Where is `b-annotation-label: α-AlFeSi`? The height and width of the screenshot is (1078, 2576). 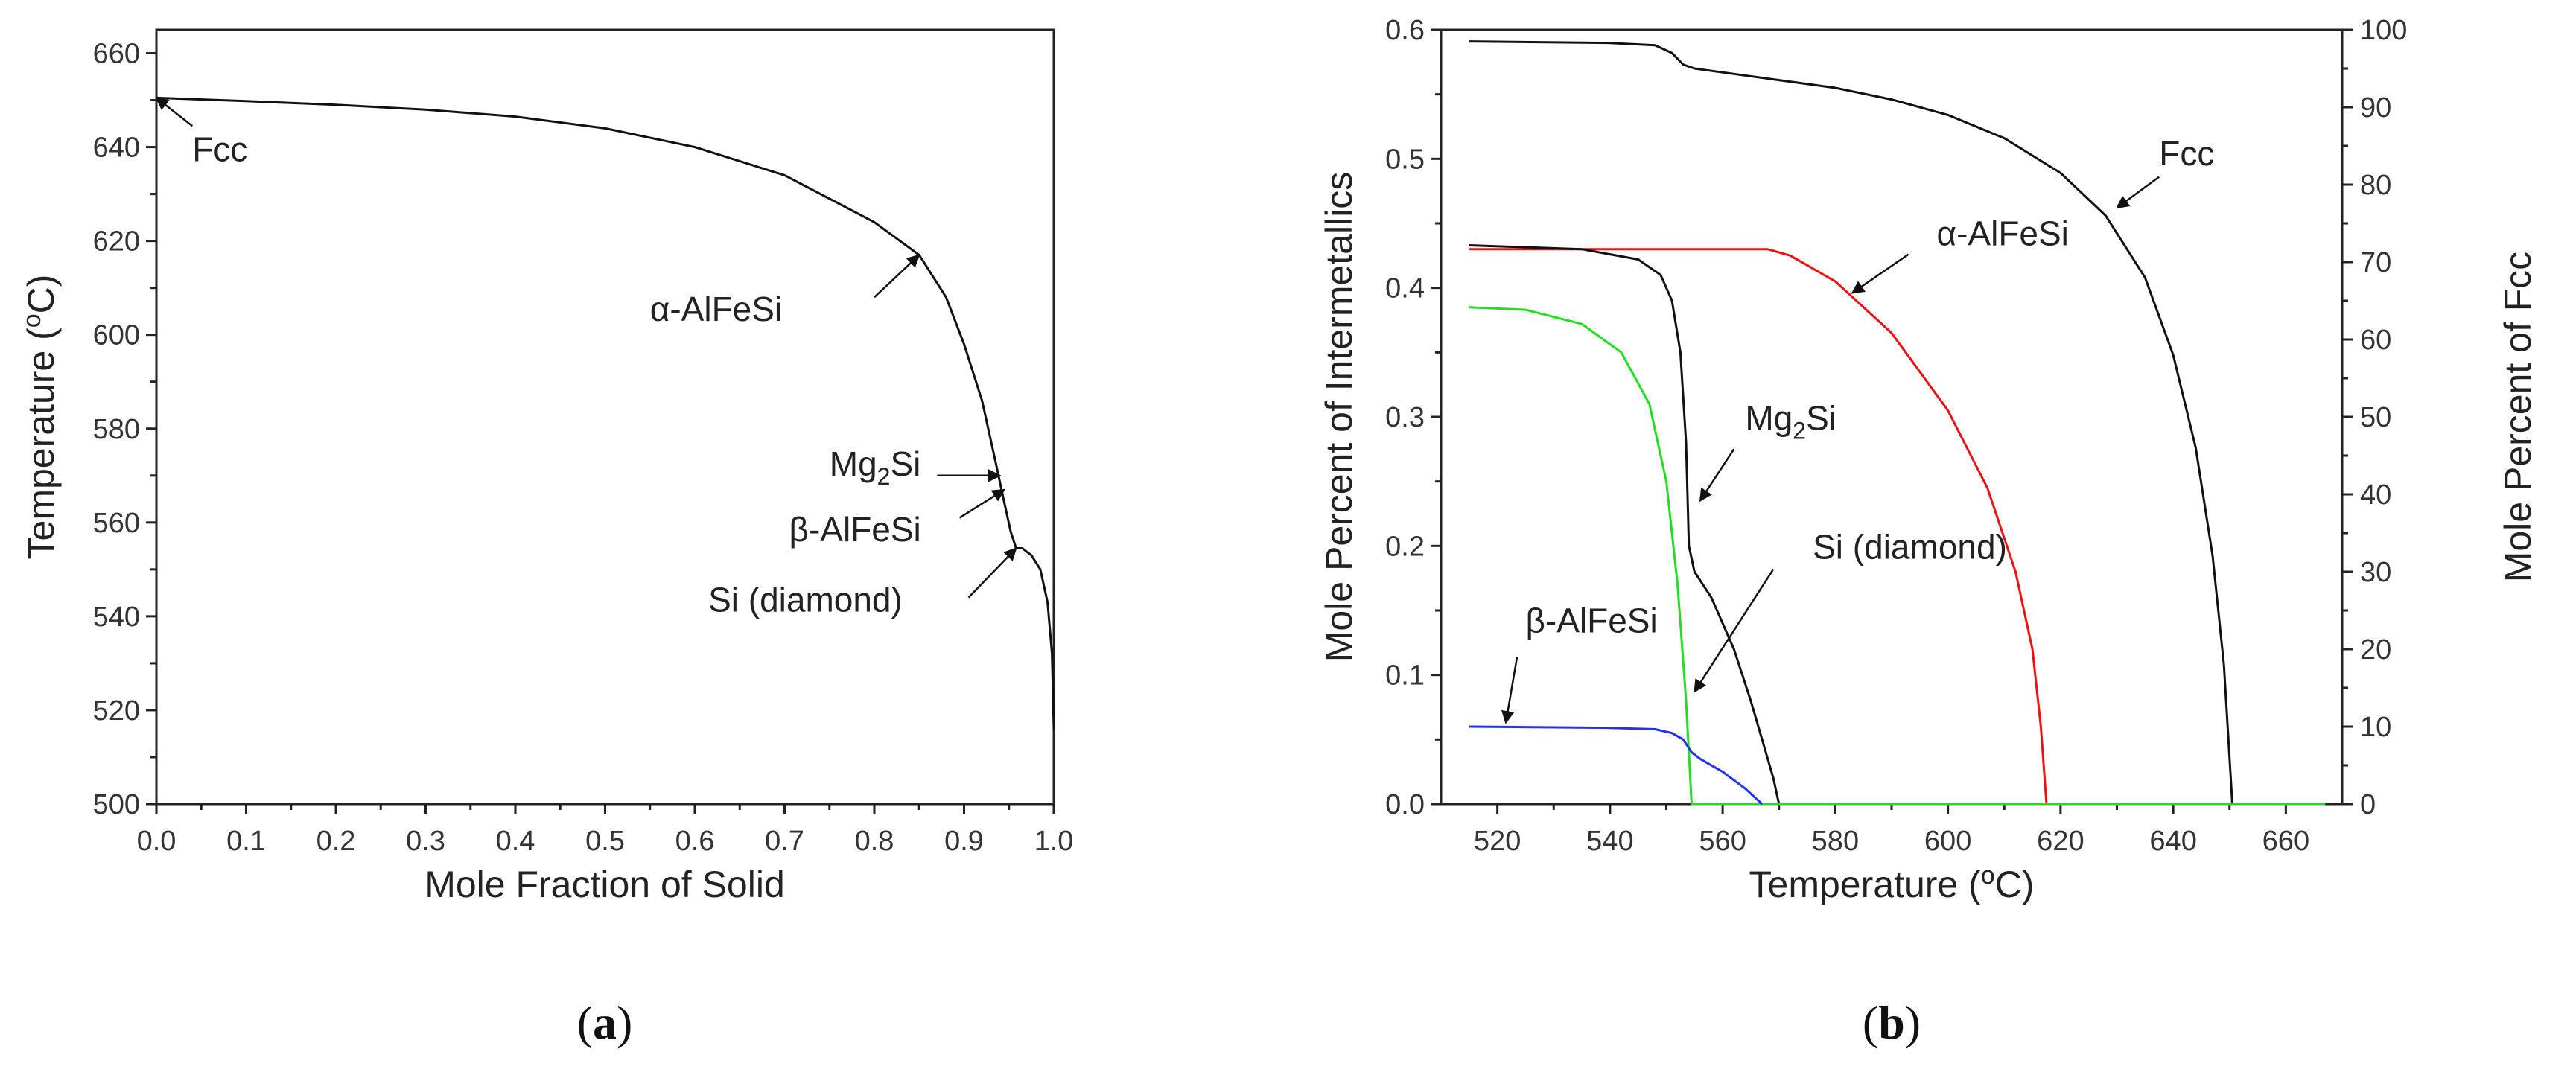
b-annotation-label: α-AlFeSi is located at coordinates (2003, 233).